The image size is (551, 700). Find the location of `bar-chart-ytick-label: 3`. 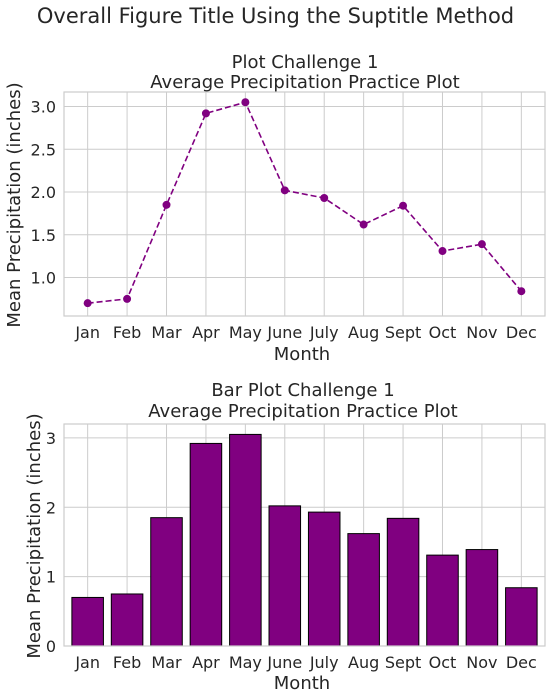

bar-chart-ytick-label: 3 is located at coordinates (51, 438).